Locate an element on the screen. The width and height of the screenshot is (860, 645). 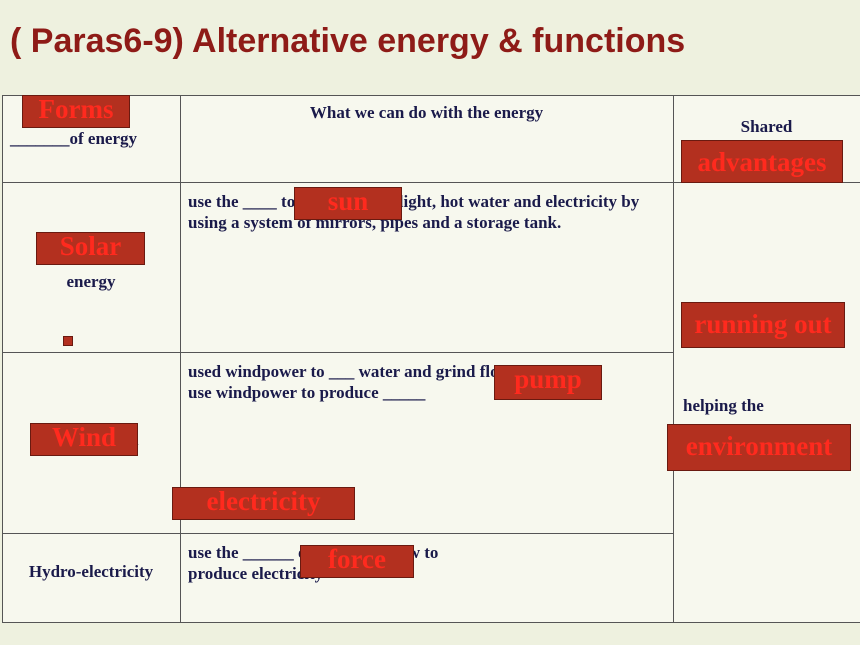
answer-box: advantages is located at coordinates (762, 161).